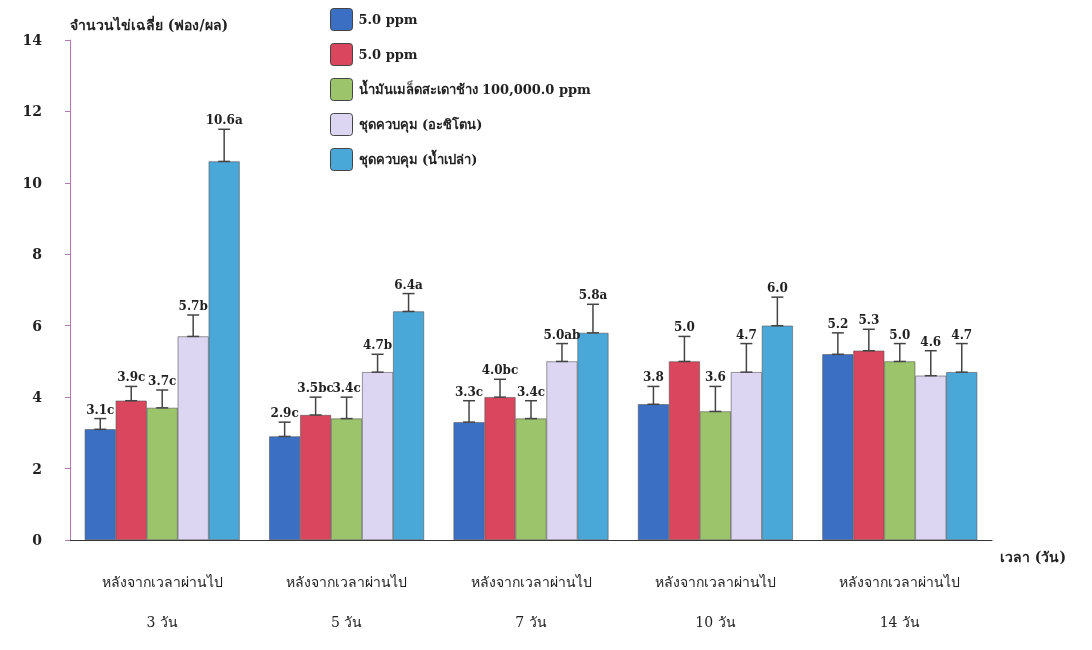  What do you see at coordinates (162, 381) in the screenshot?
I see `data-label: 3.7c` at bounding box center [162, 381].